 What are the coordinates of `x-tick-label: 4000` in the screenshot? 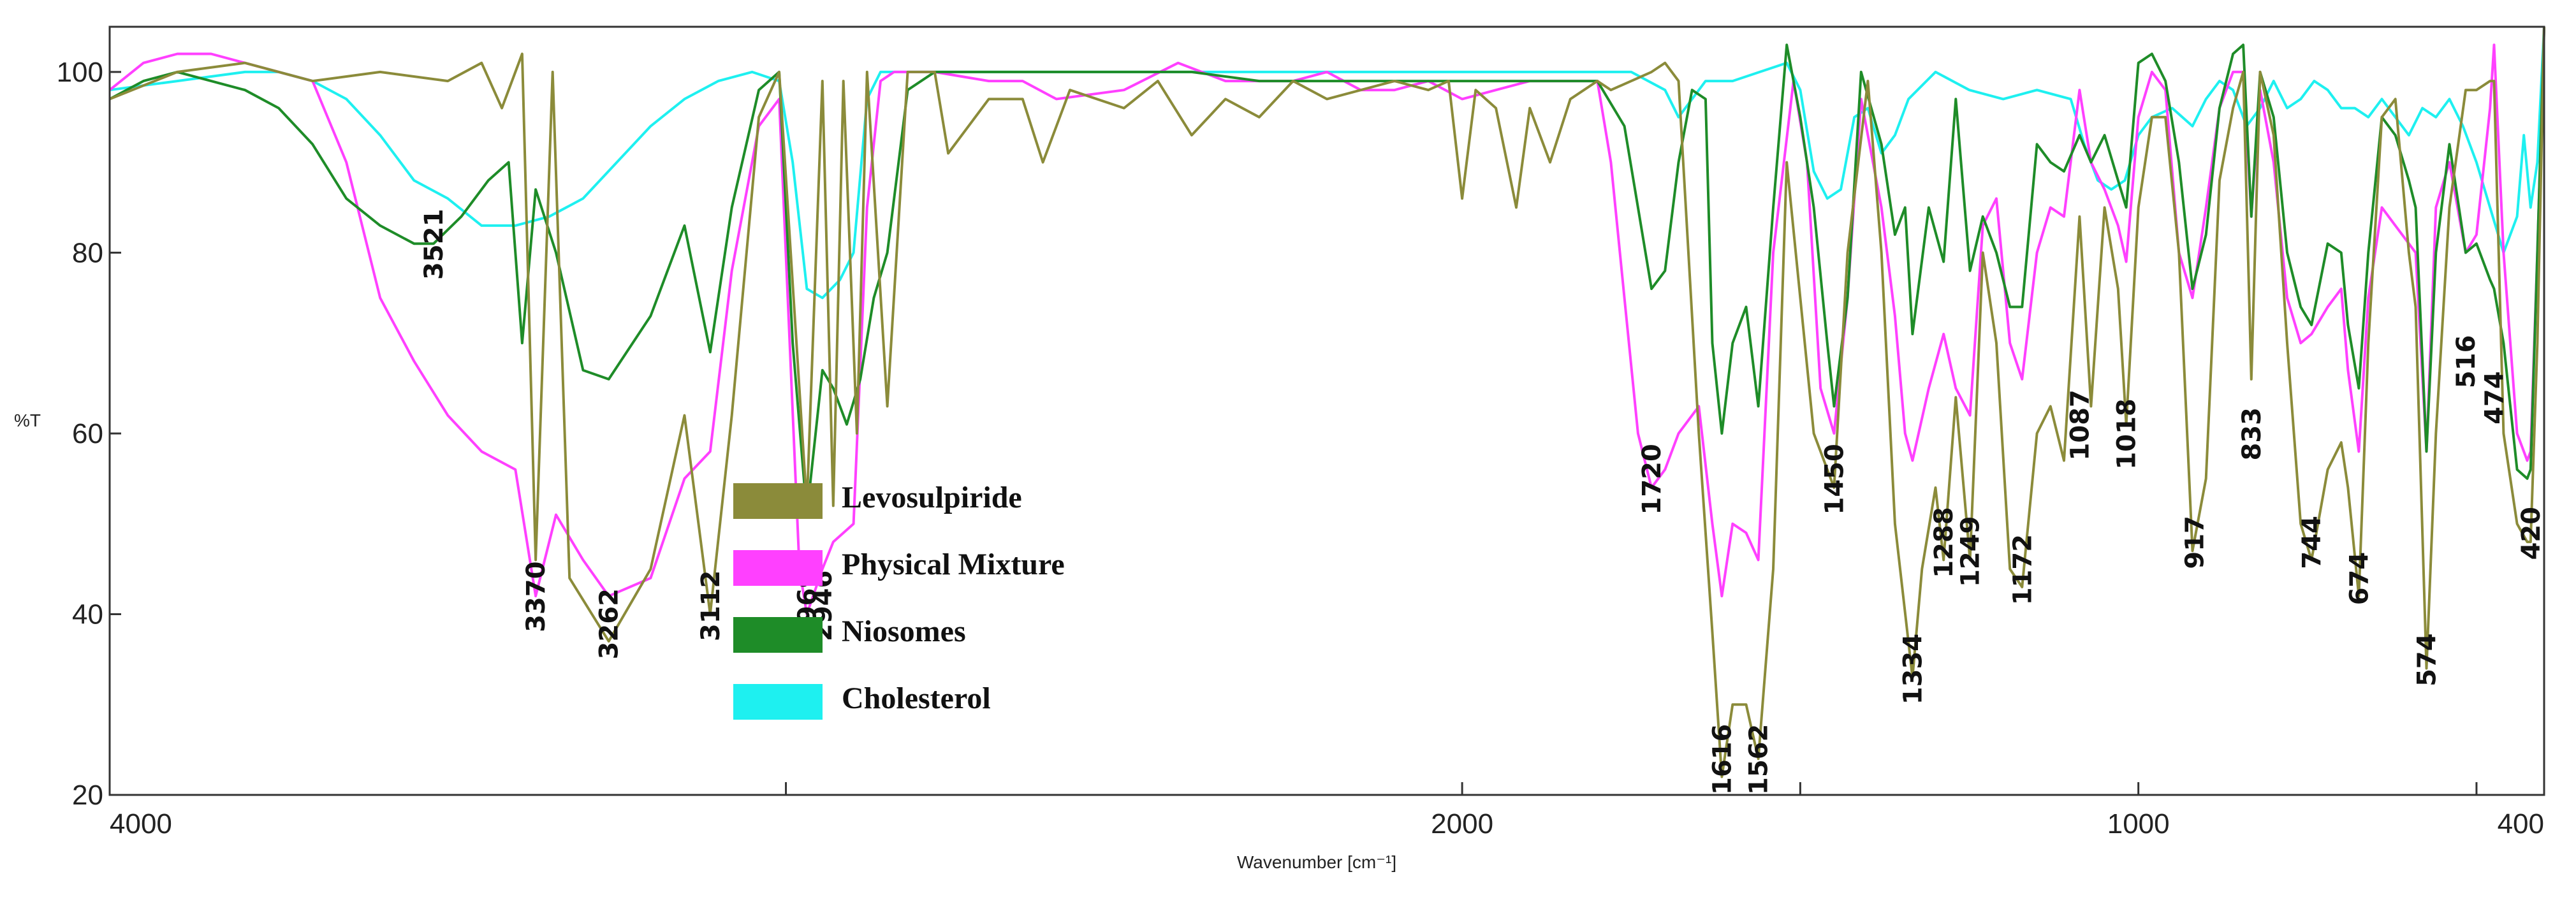 It's located at (141, 824).